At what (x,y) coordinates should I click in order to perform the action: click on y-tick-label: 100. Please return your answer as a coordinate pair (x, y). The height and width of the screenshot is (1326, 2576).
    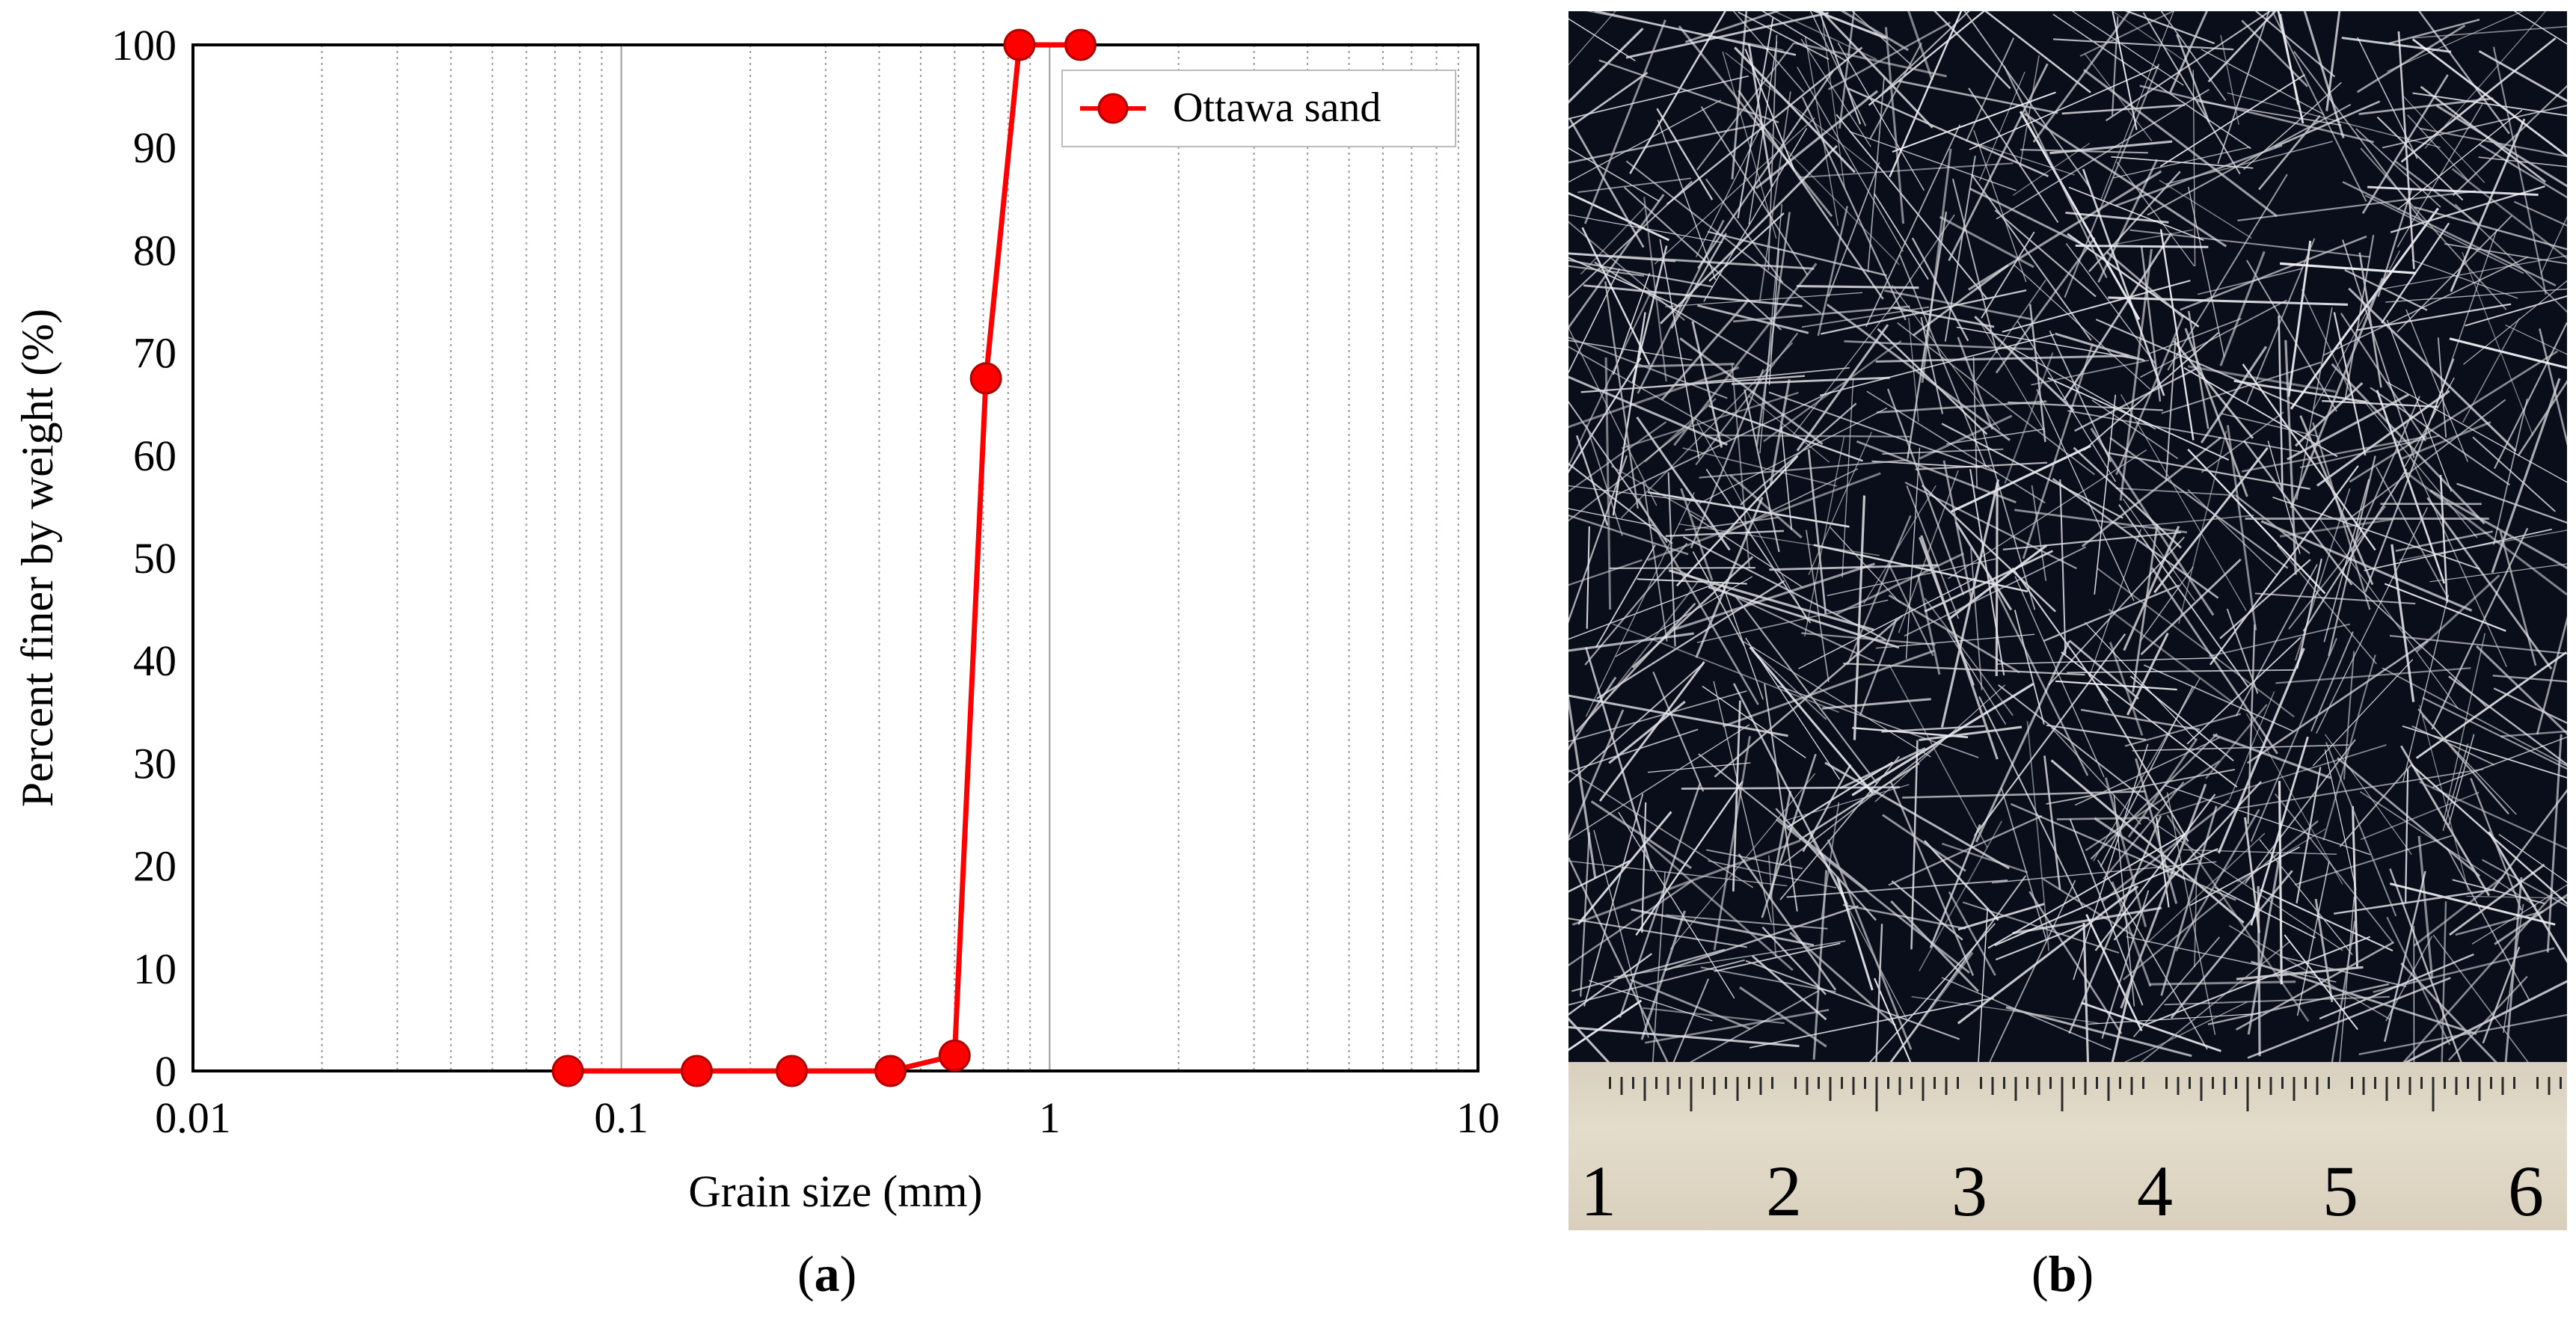
    Looking at the image, I should click on (144, 45).